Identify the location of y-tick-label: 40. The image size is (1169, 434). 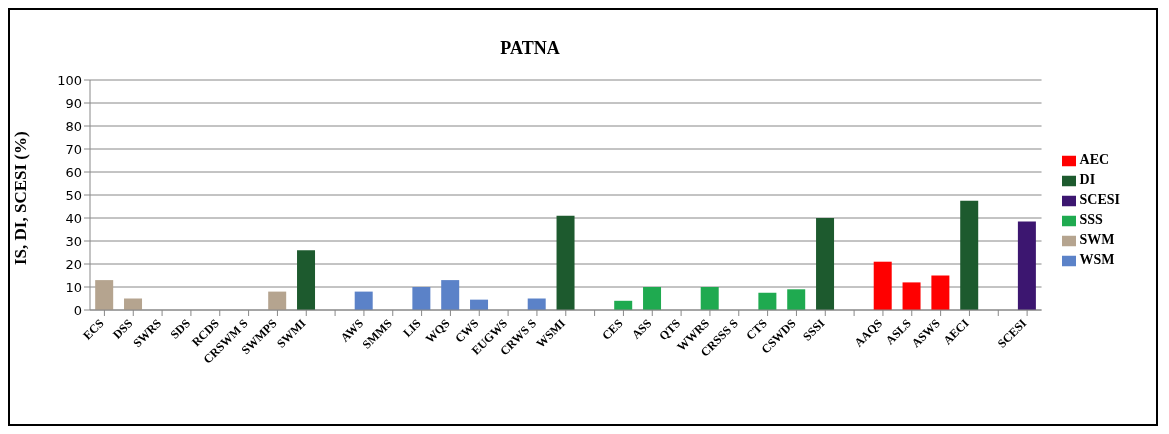
(73, 218).